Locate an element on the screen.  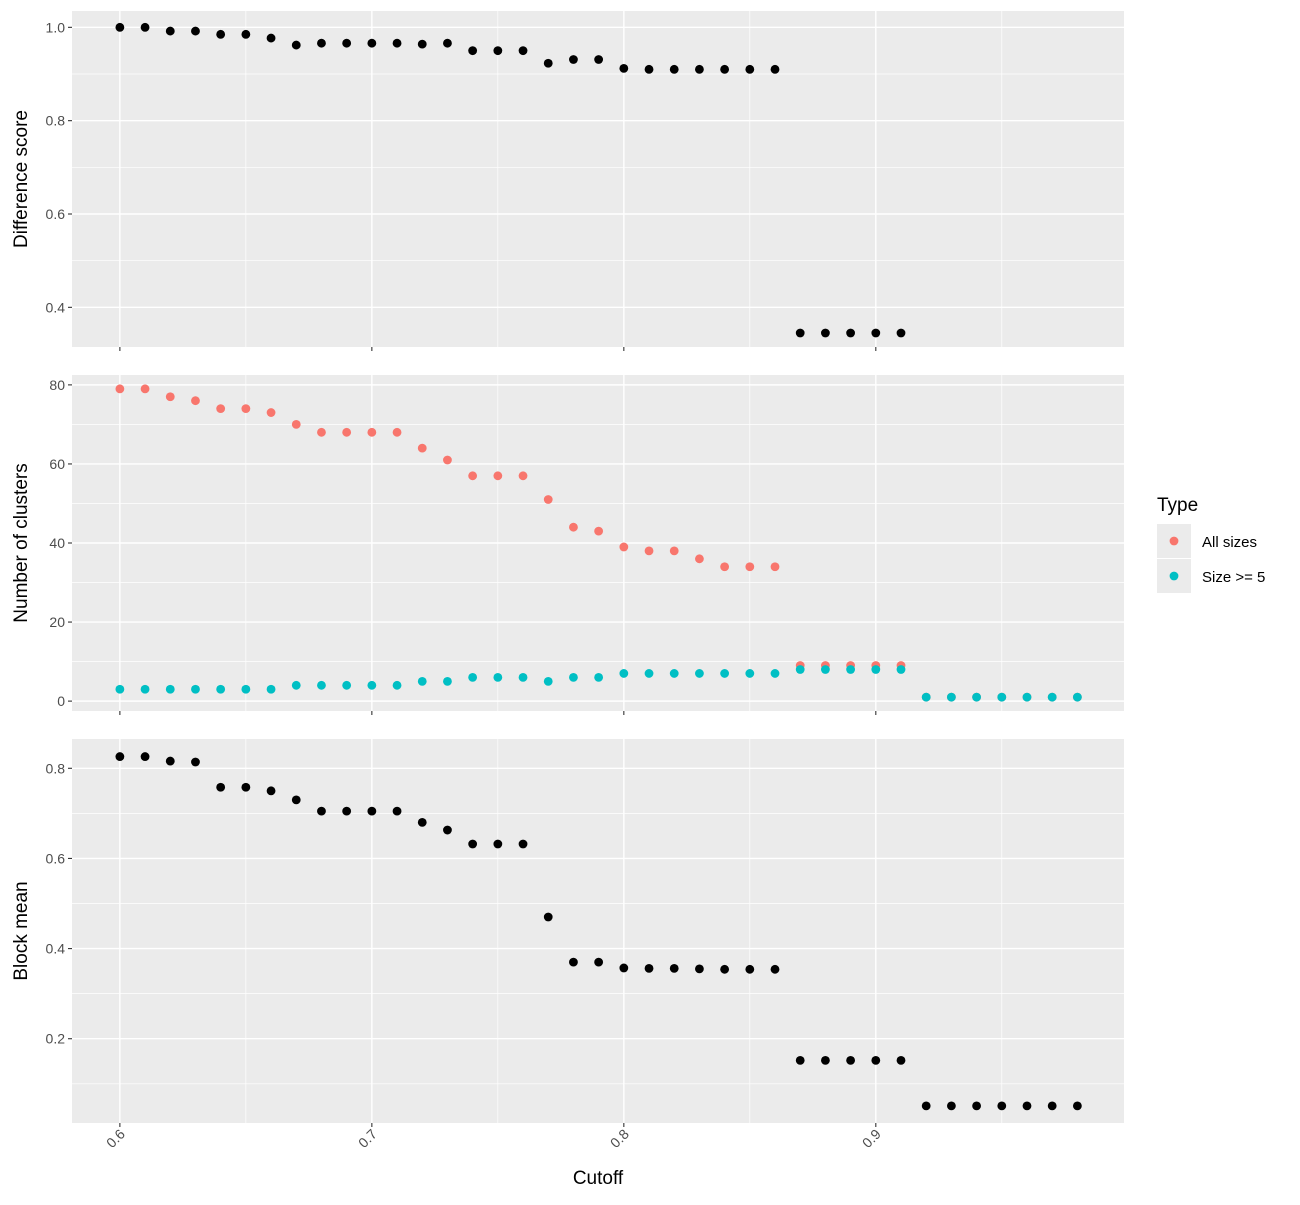
x-tick-label: 0.8 is located at coordinates (619, 1138).